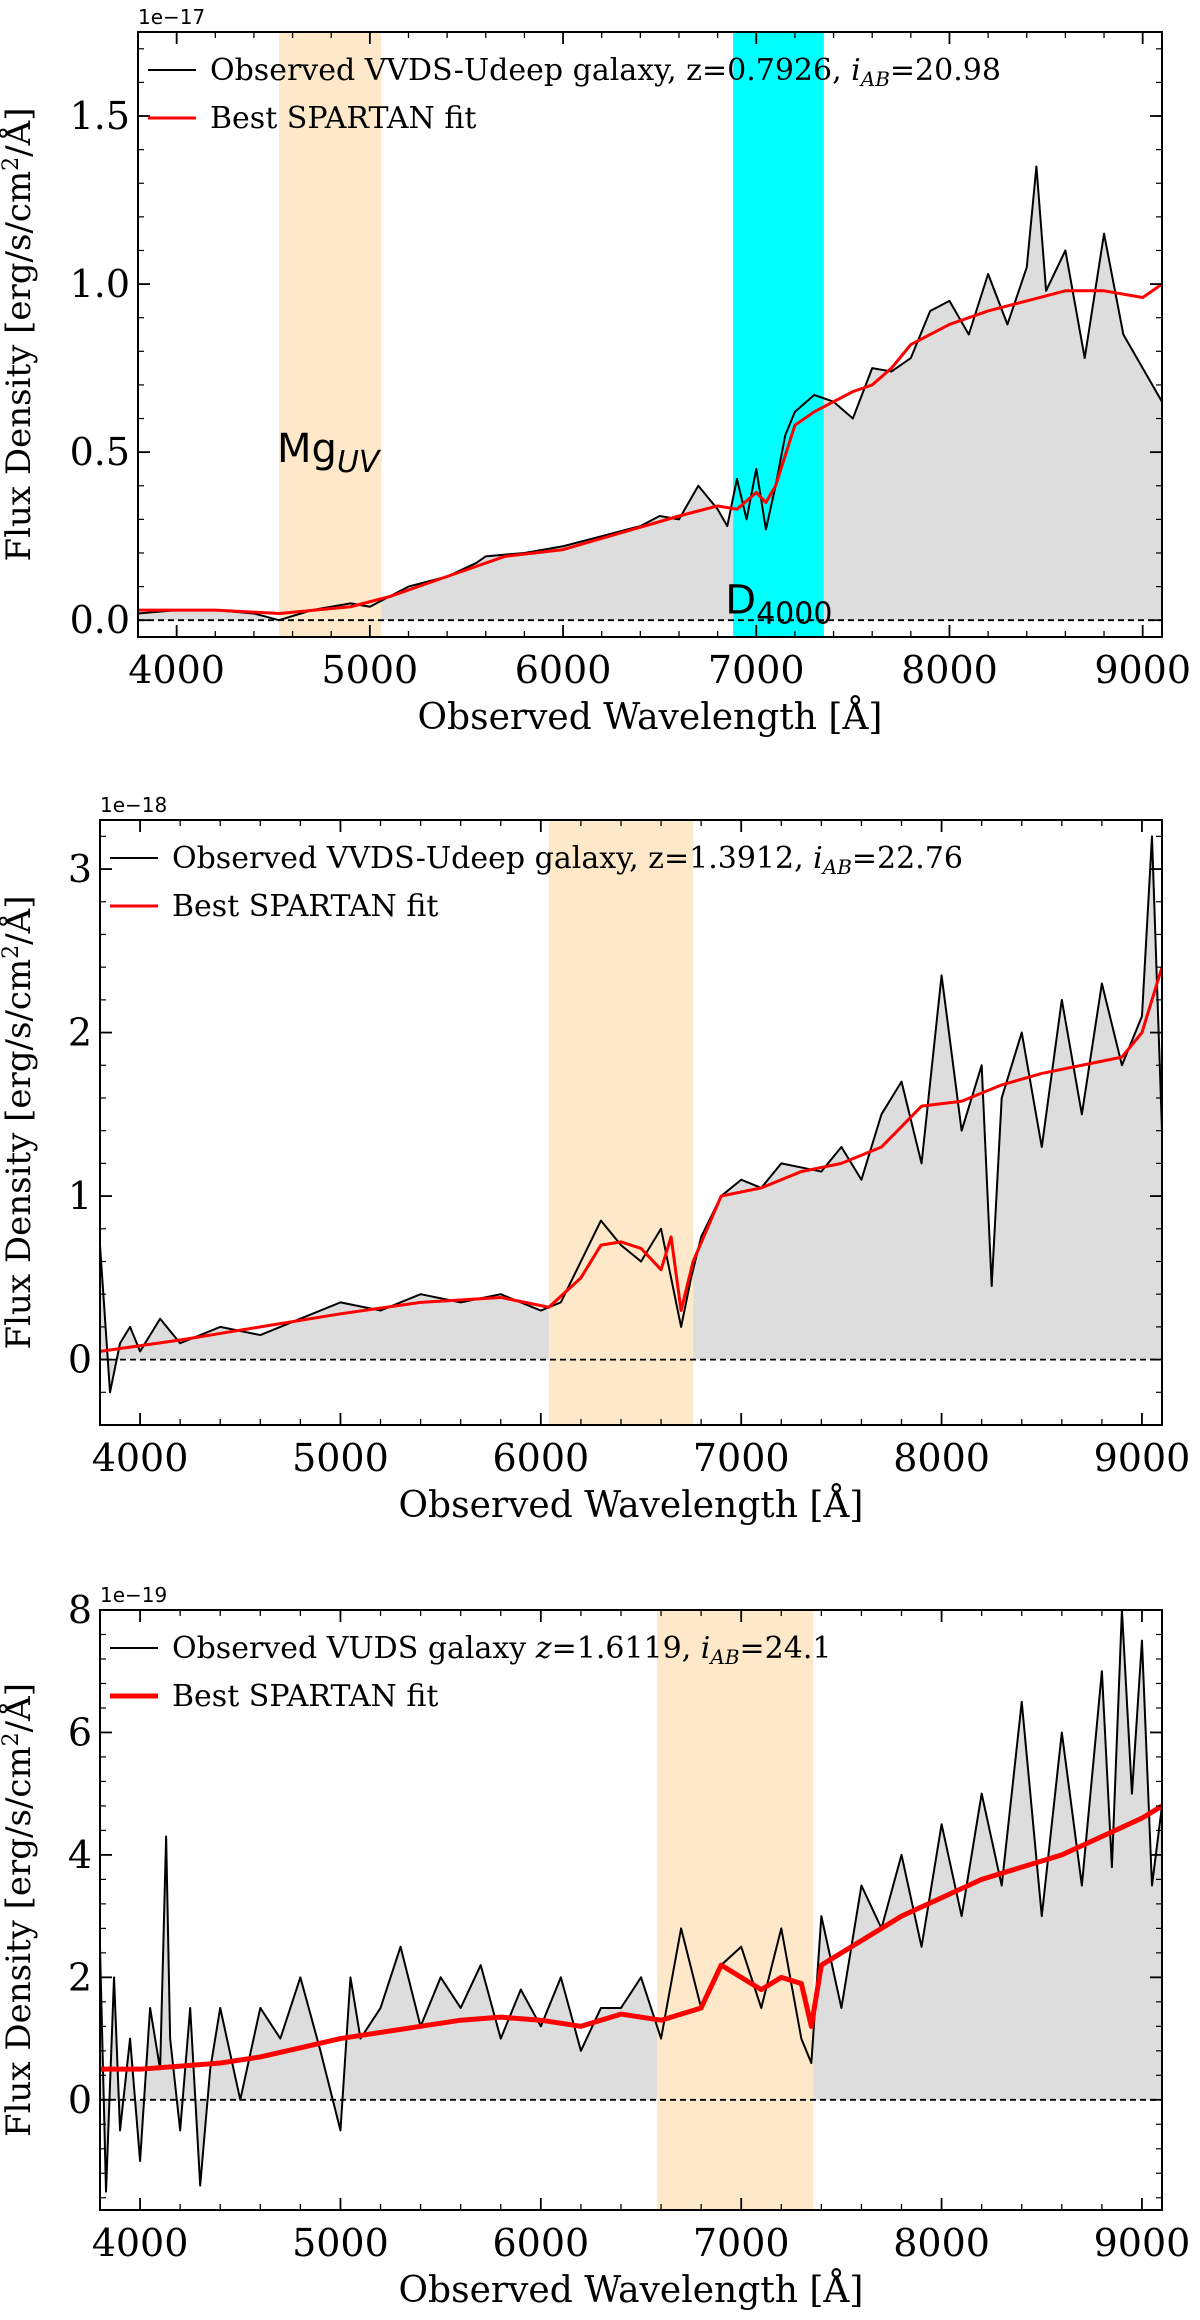 The image size is (1200, 2320). I want to click on legend-text: Observed VVDS-Udeep galaxy, z=0.7926,, so click(530, 70).